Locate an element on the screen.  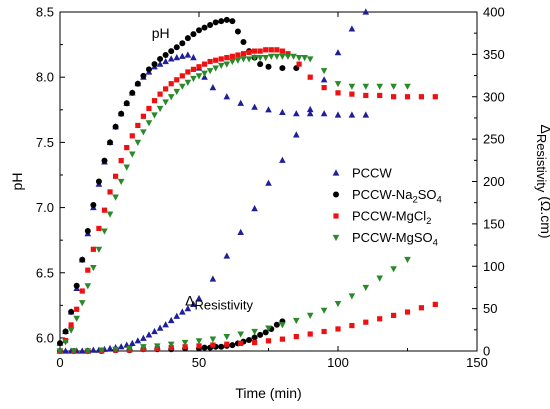
y-right-tick-label: 150 is located at coordinates (494, 223).